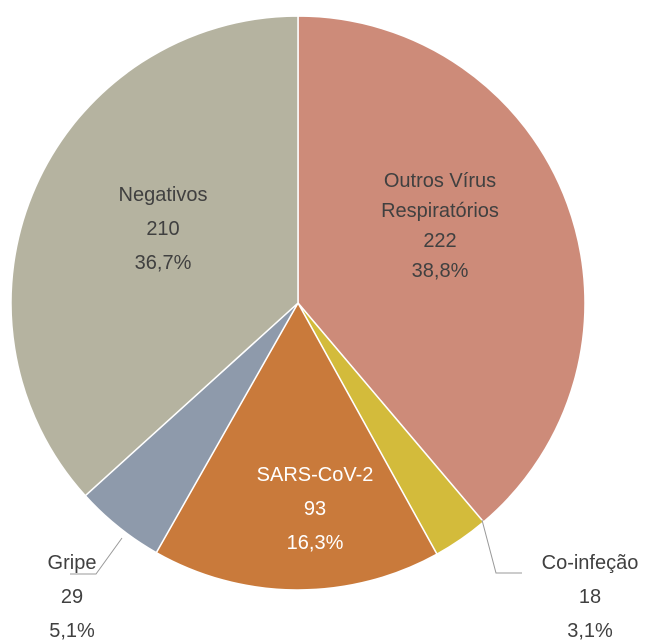 This screenshot has height=642, width=651. I want to click on label-name: Co-infeção, so click(590, 563).